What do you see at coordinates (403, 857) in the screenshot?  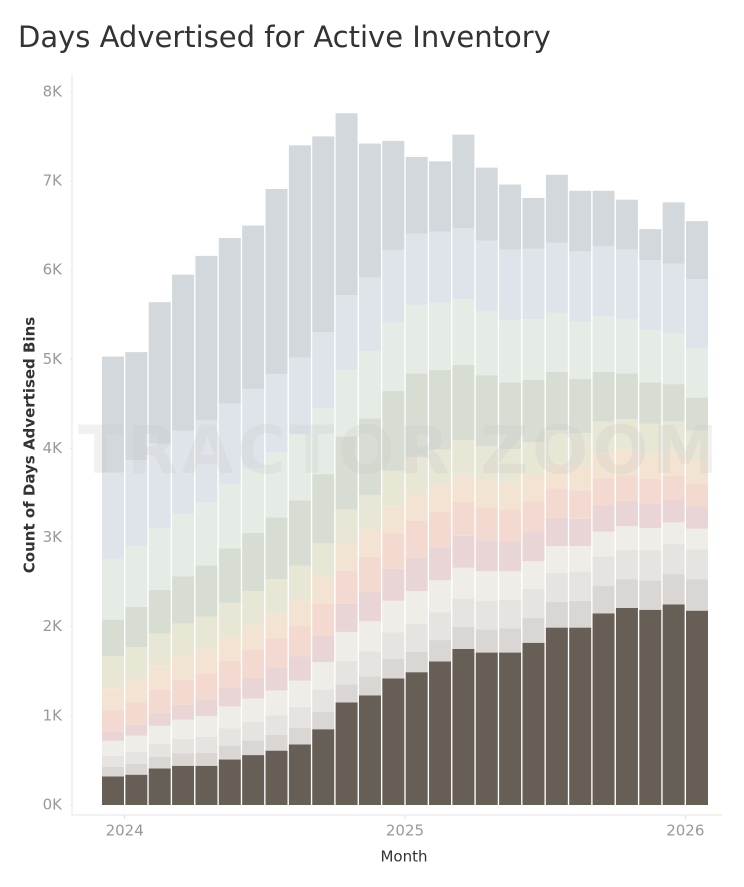 I see `x-axis-label: Month` at bounding box center [403, 857].